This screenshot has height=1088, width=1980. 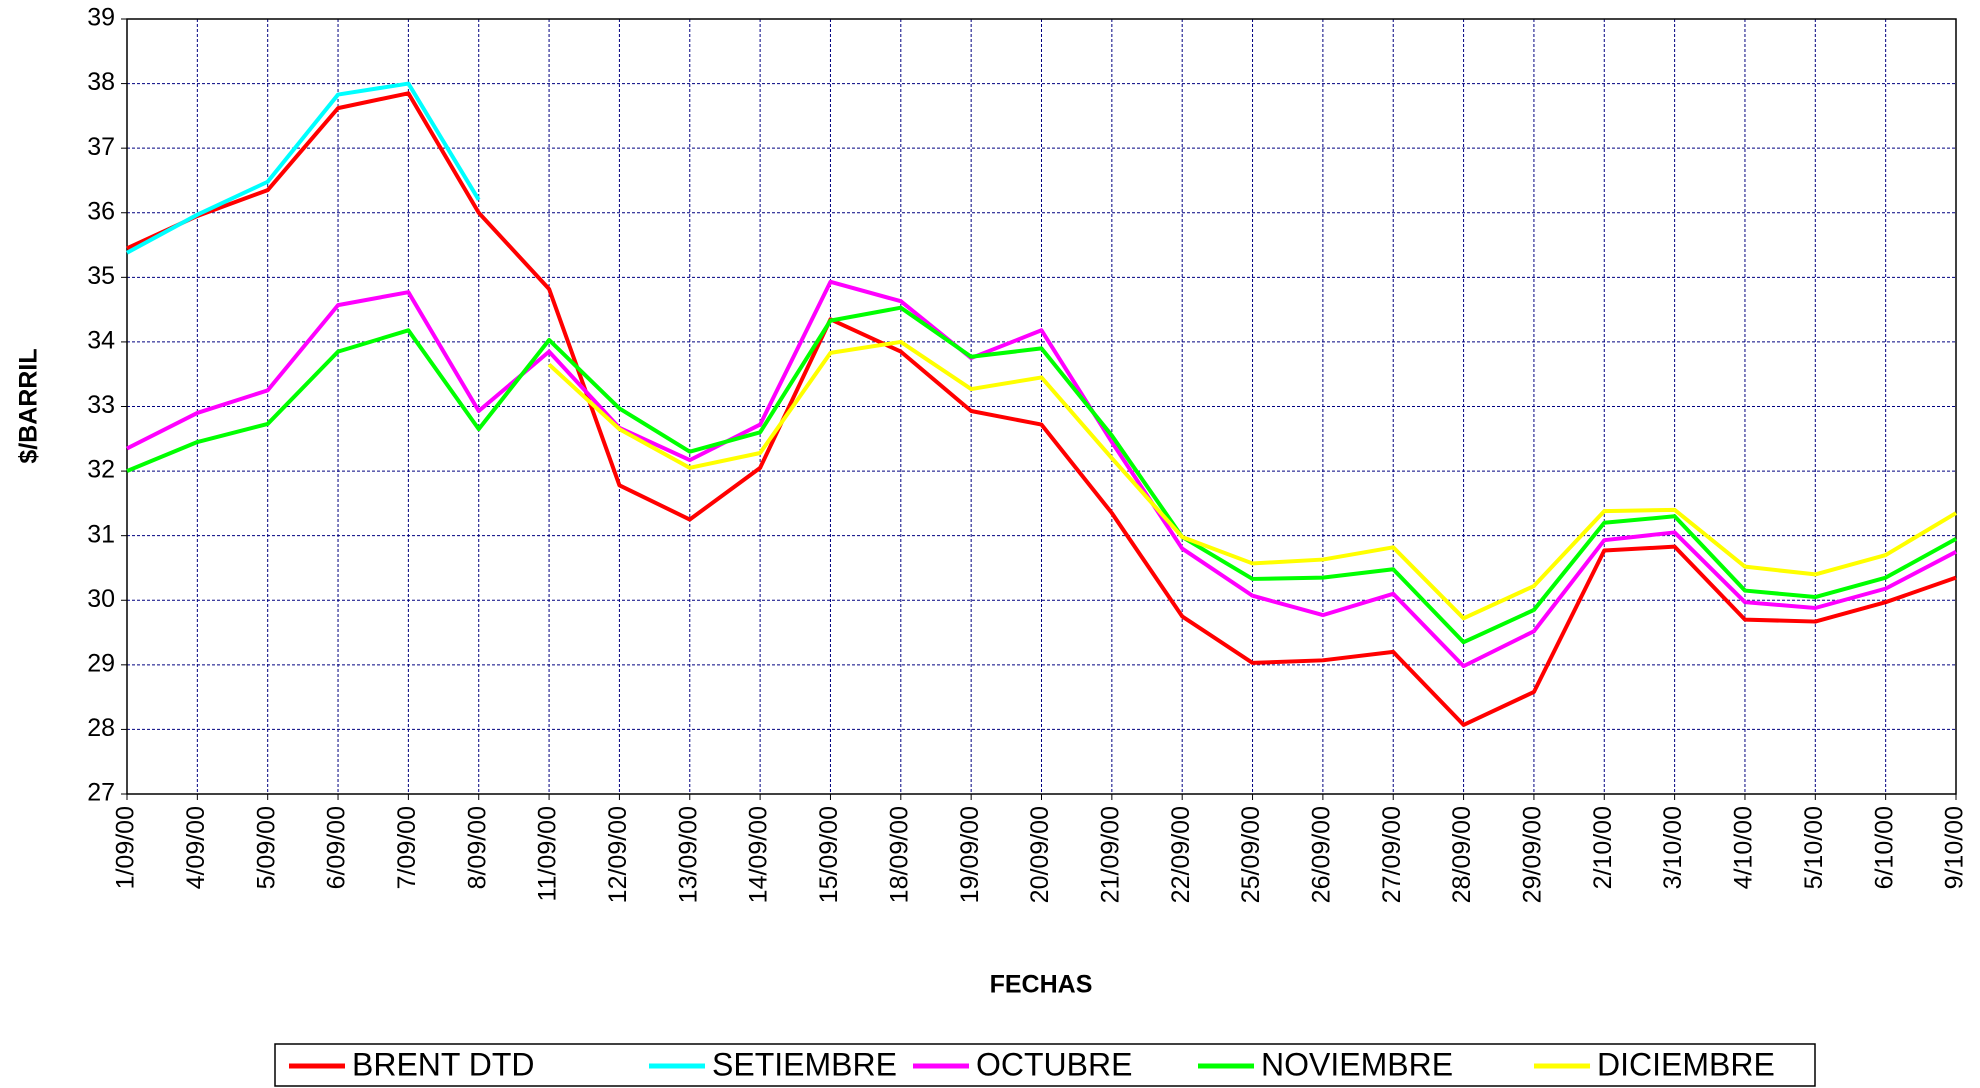 What do you see at coordinates (1884, 847) in the screenshot?
I see `x-tick-label: 6/10/00` at bounding box center [1884, 847].